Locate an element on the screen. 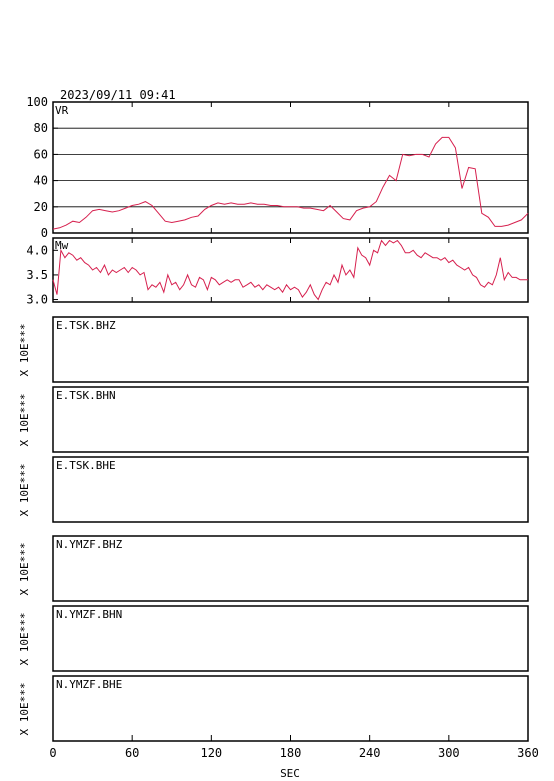  station-label: N.YMZF.BHN is located at coordinates (89, 614).